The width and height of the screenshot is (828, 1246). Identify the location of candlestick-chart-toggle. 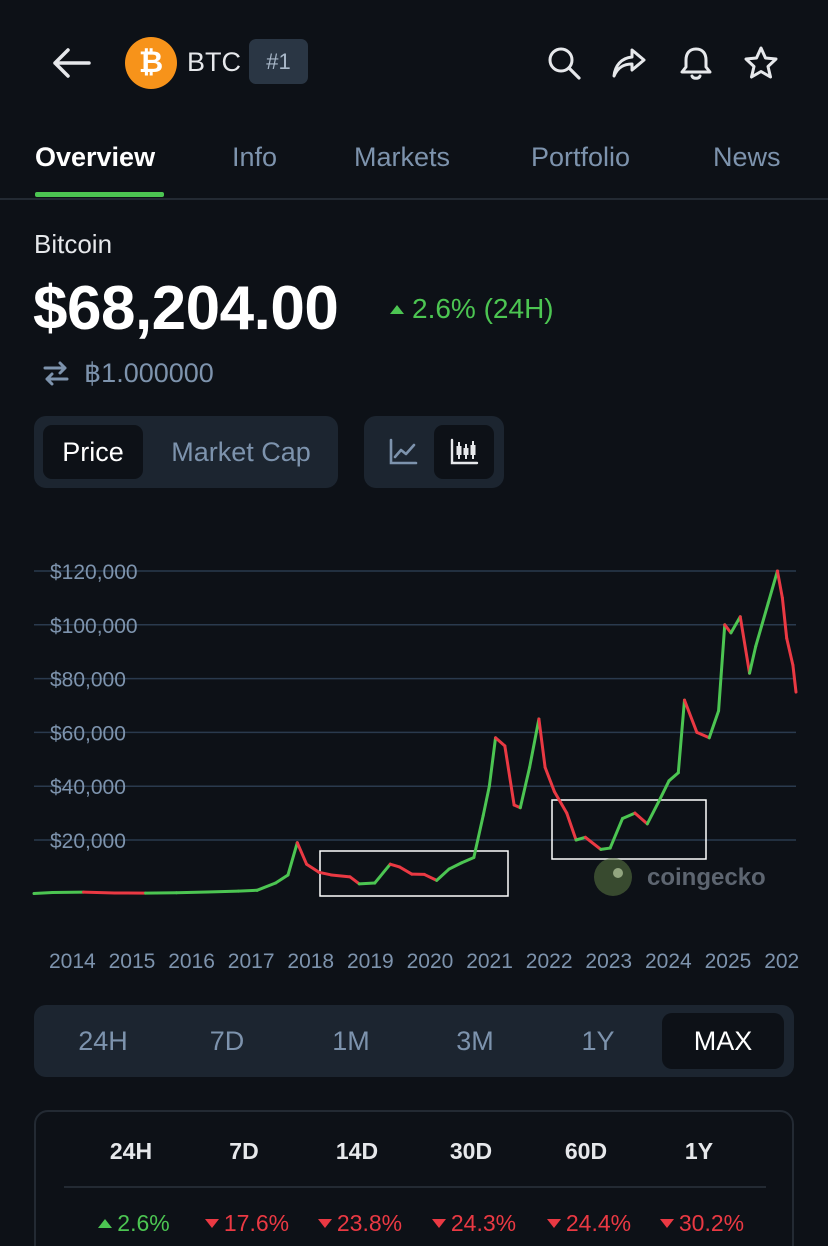
(464, 452).